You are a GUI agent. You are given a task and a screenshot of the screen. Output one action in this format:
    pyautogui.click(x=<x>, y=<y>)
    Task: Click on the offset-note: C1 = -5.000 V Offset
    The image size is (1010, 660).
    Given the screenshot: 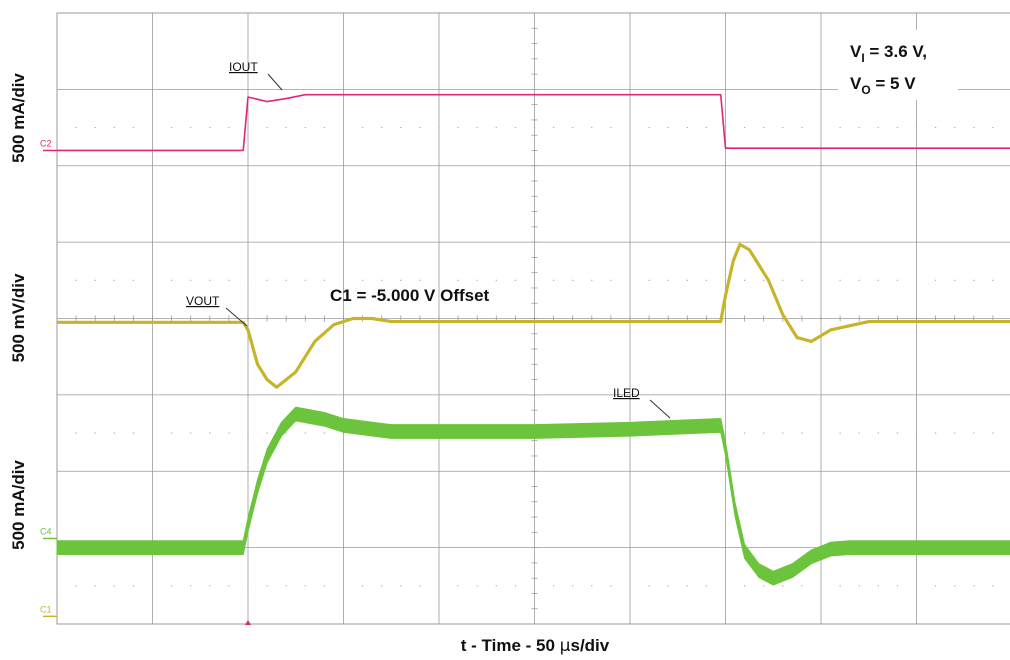 What is the action you would take?
    pyautogui.click(x=410, y=295)
    